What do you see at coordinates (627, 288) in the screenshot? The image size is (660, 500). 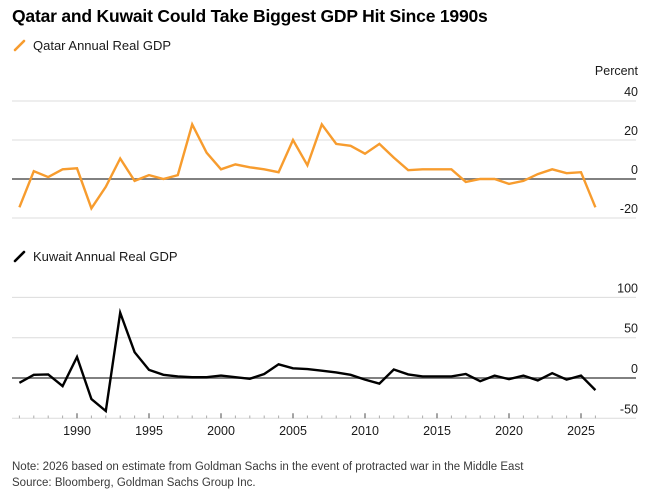 I see `y-tick-label: 100` at bounding box center [627, 288].